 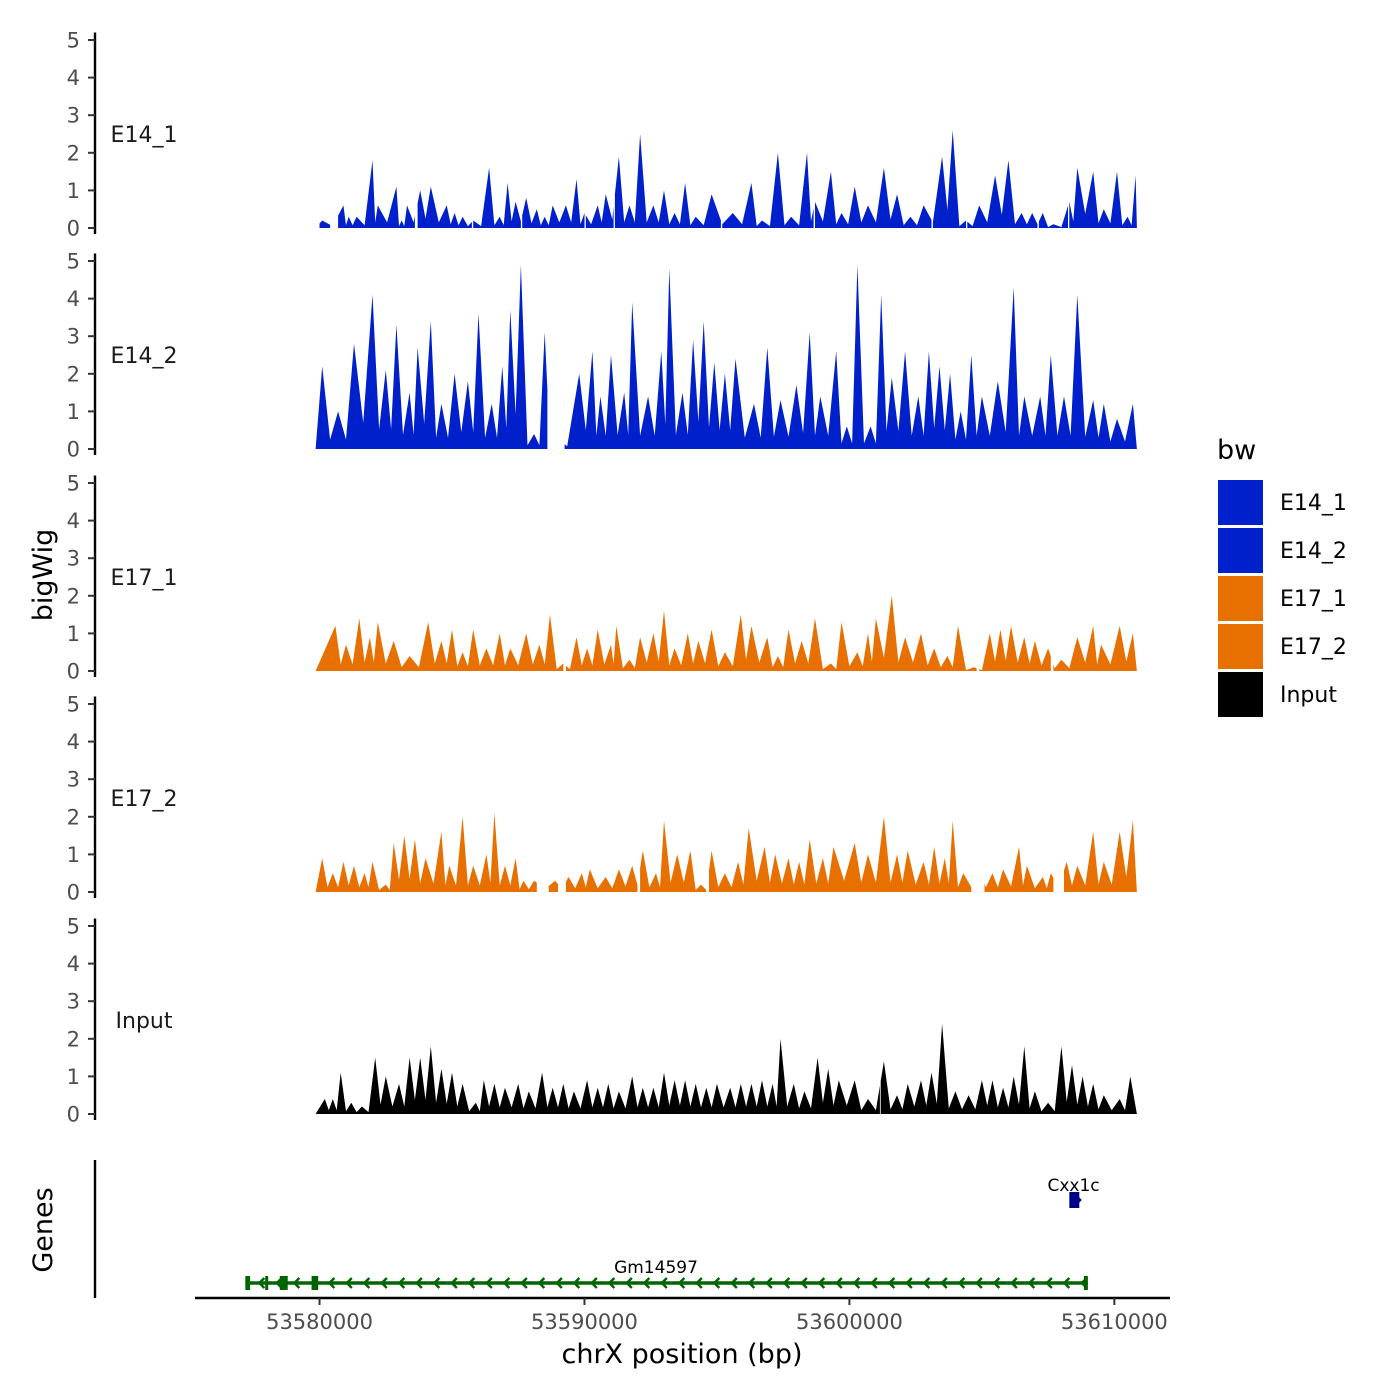 What do you see at coordinates (666, 1274) in the screenshot?
I see `gene-gm14597: Gm14597` at bounding box center [666, 1274].